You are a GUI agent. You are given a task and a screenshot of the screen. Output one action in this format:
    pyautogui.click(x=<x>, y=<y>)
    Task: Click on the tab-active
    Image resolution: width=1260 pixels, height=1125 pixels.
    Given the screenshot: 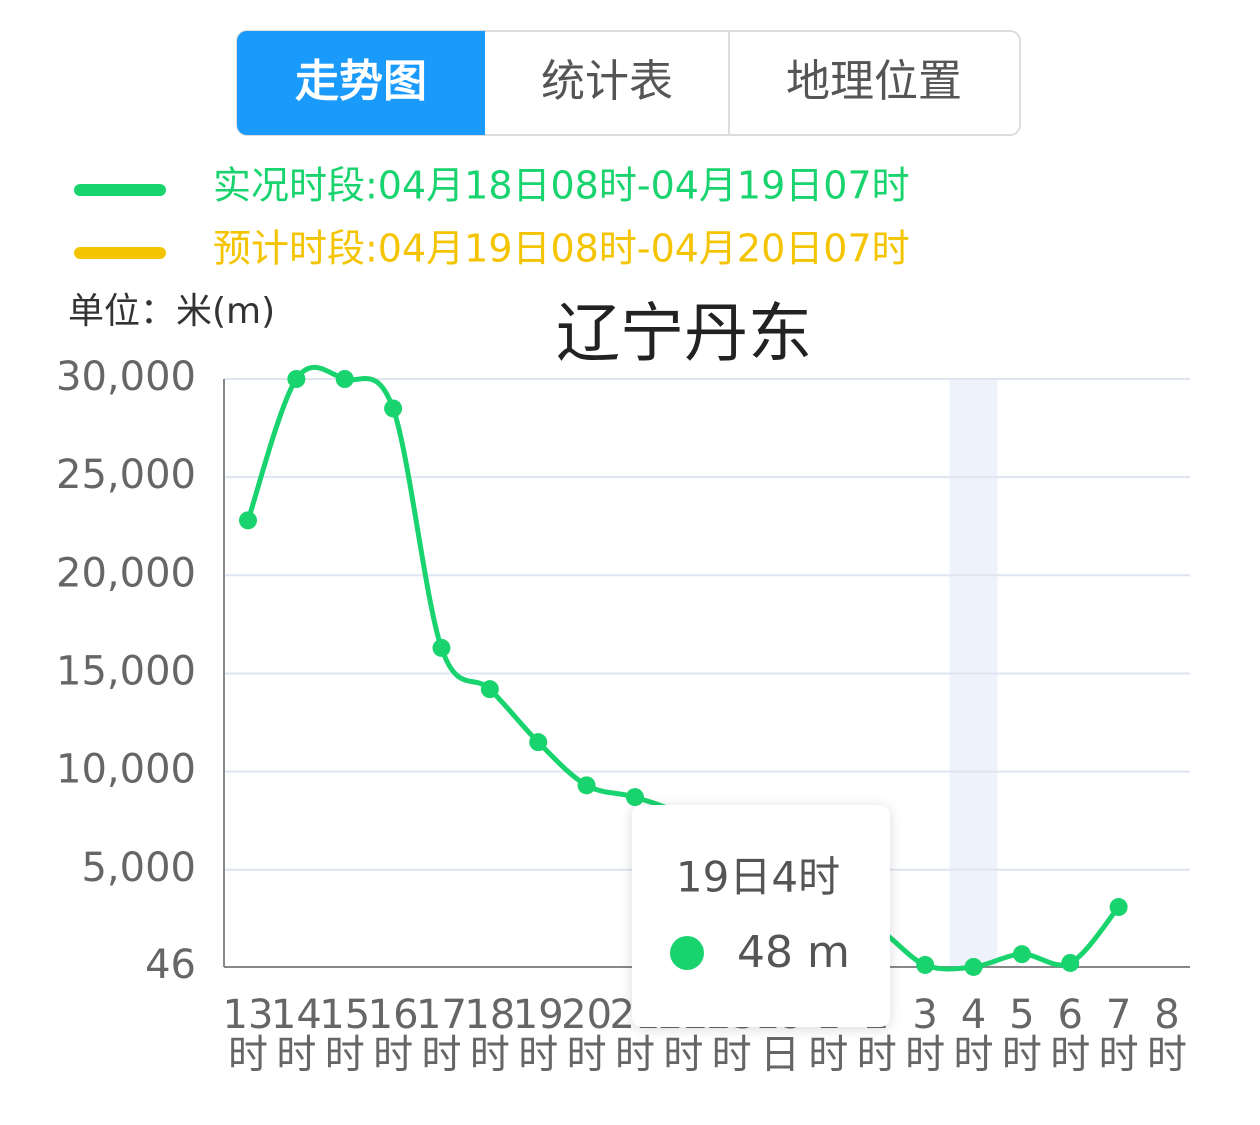 What is the action you would take?
    pyautogui.click(x=361, y=83)
    